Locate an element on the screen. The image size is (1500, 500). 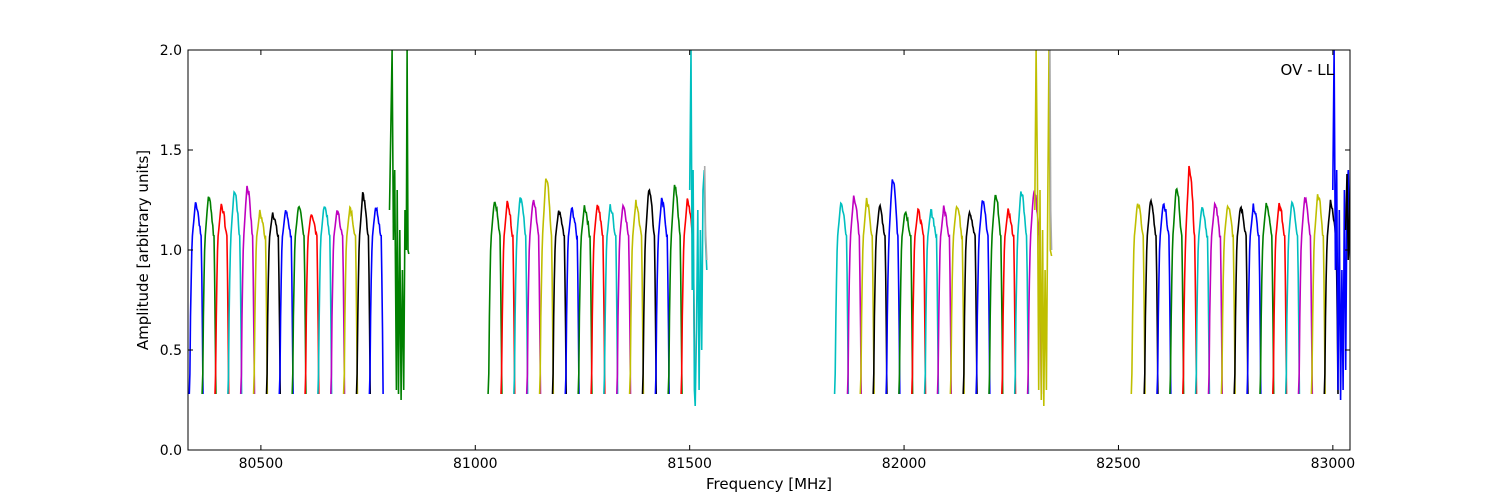
x-tick-label: 83000 is located at coordinates (1333, 464).